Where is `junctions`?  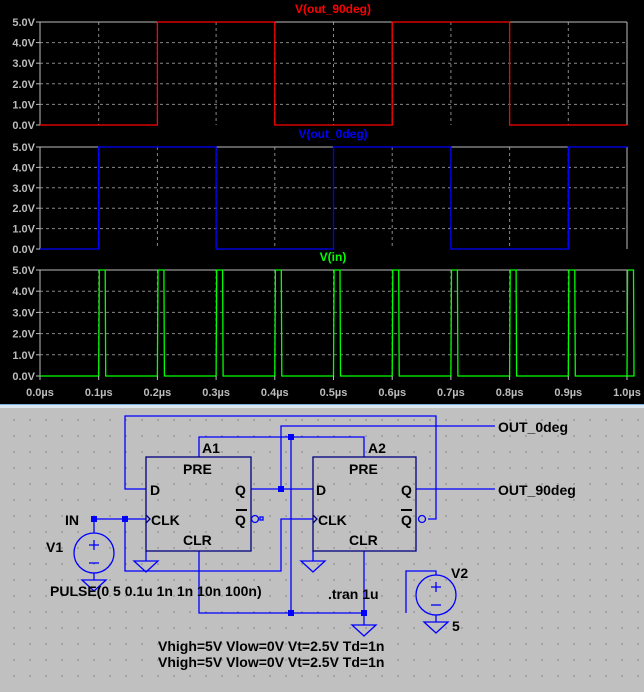 junctions is located at coordinates (229, 525).